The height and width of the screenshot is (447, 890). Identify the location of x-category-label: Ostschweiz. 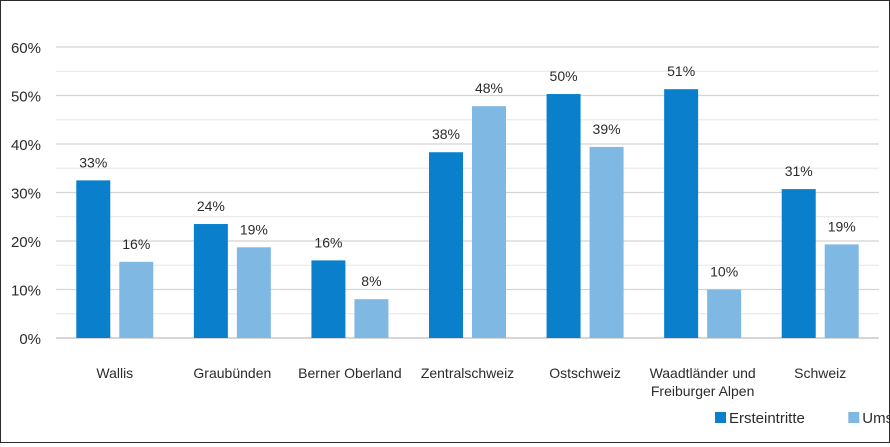
(585, 373).